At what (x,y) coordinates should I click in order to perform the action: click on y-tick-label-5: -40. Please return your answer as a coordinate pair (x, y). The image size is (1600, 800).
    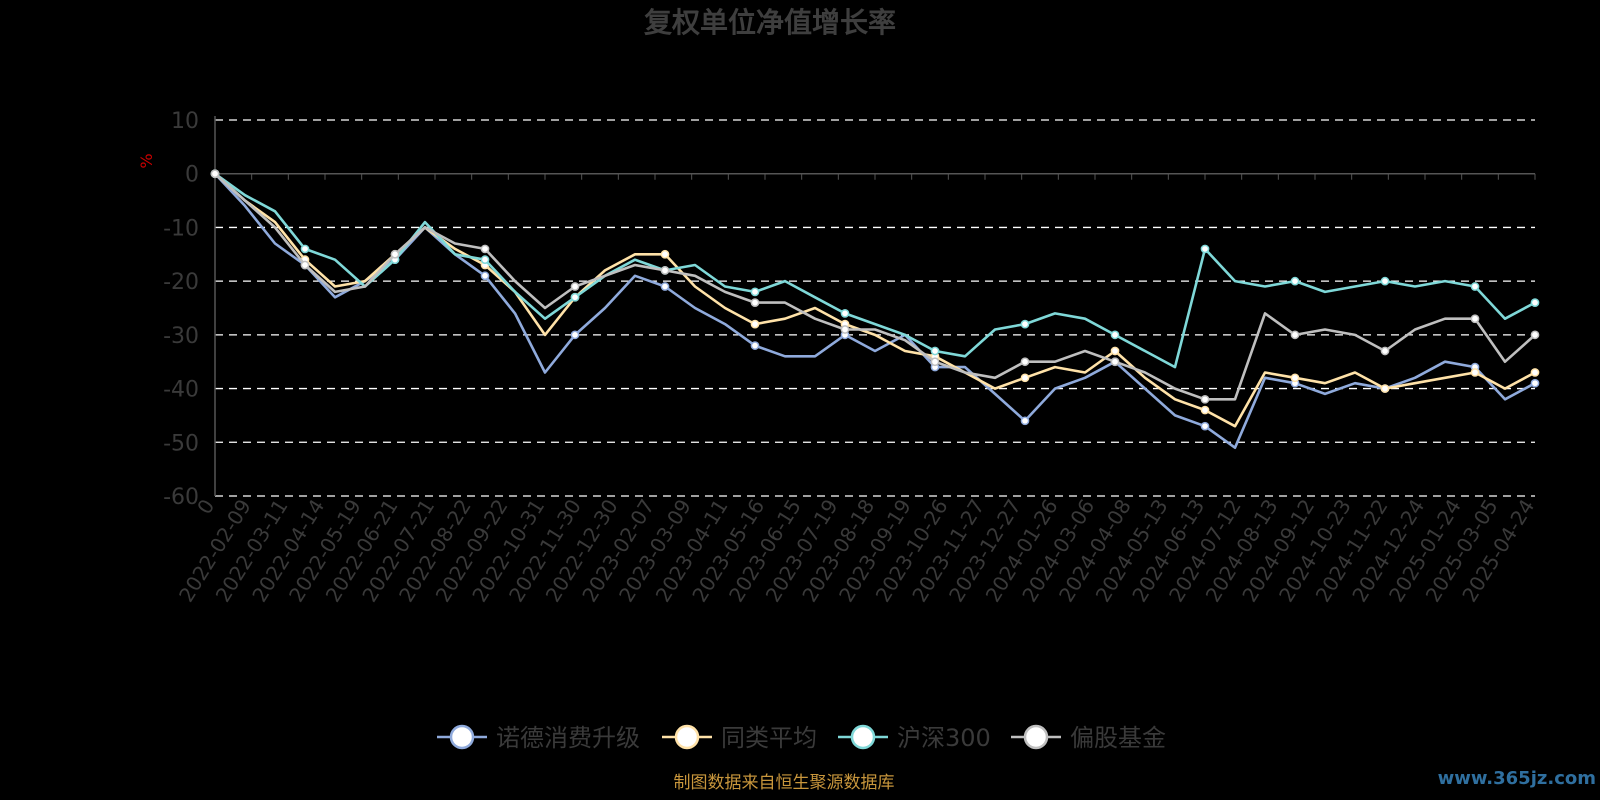
    Looking at the image, I should click on (181, 390).